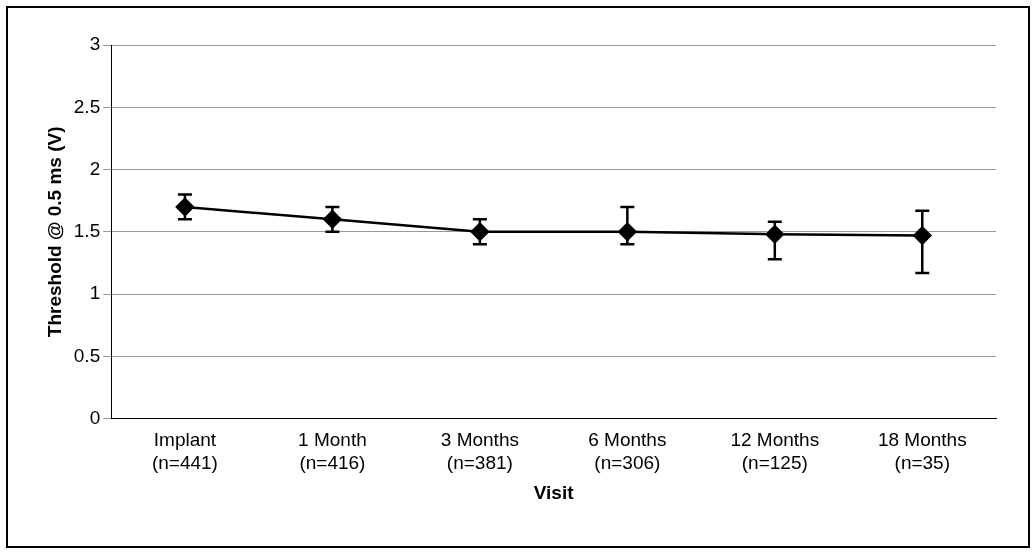 Image resolution: width=1036 pixels, height=559 pixels. I want to click on y-tick-label: 1.5, so click(87, 231).